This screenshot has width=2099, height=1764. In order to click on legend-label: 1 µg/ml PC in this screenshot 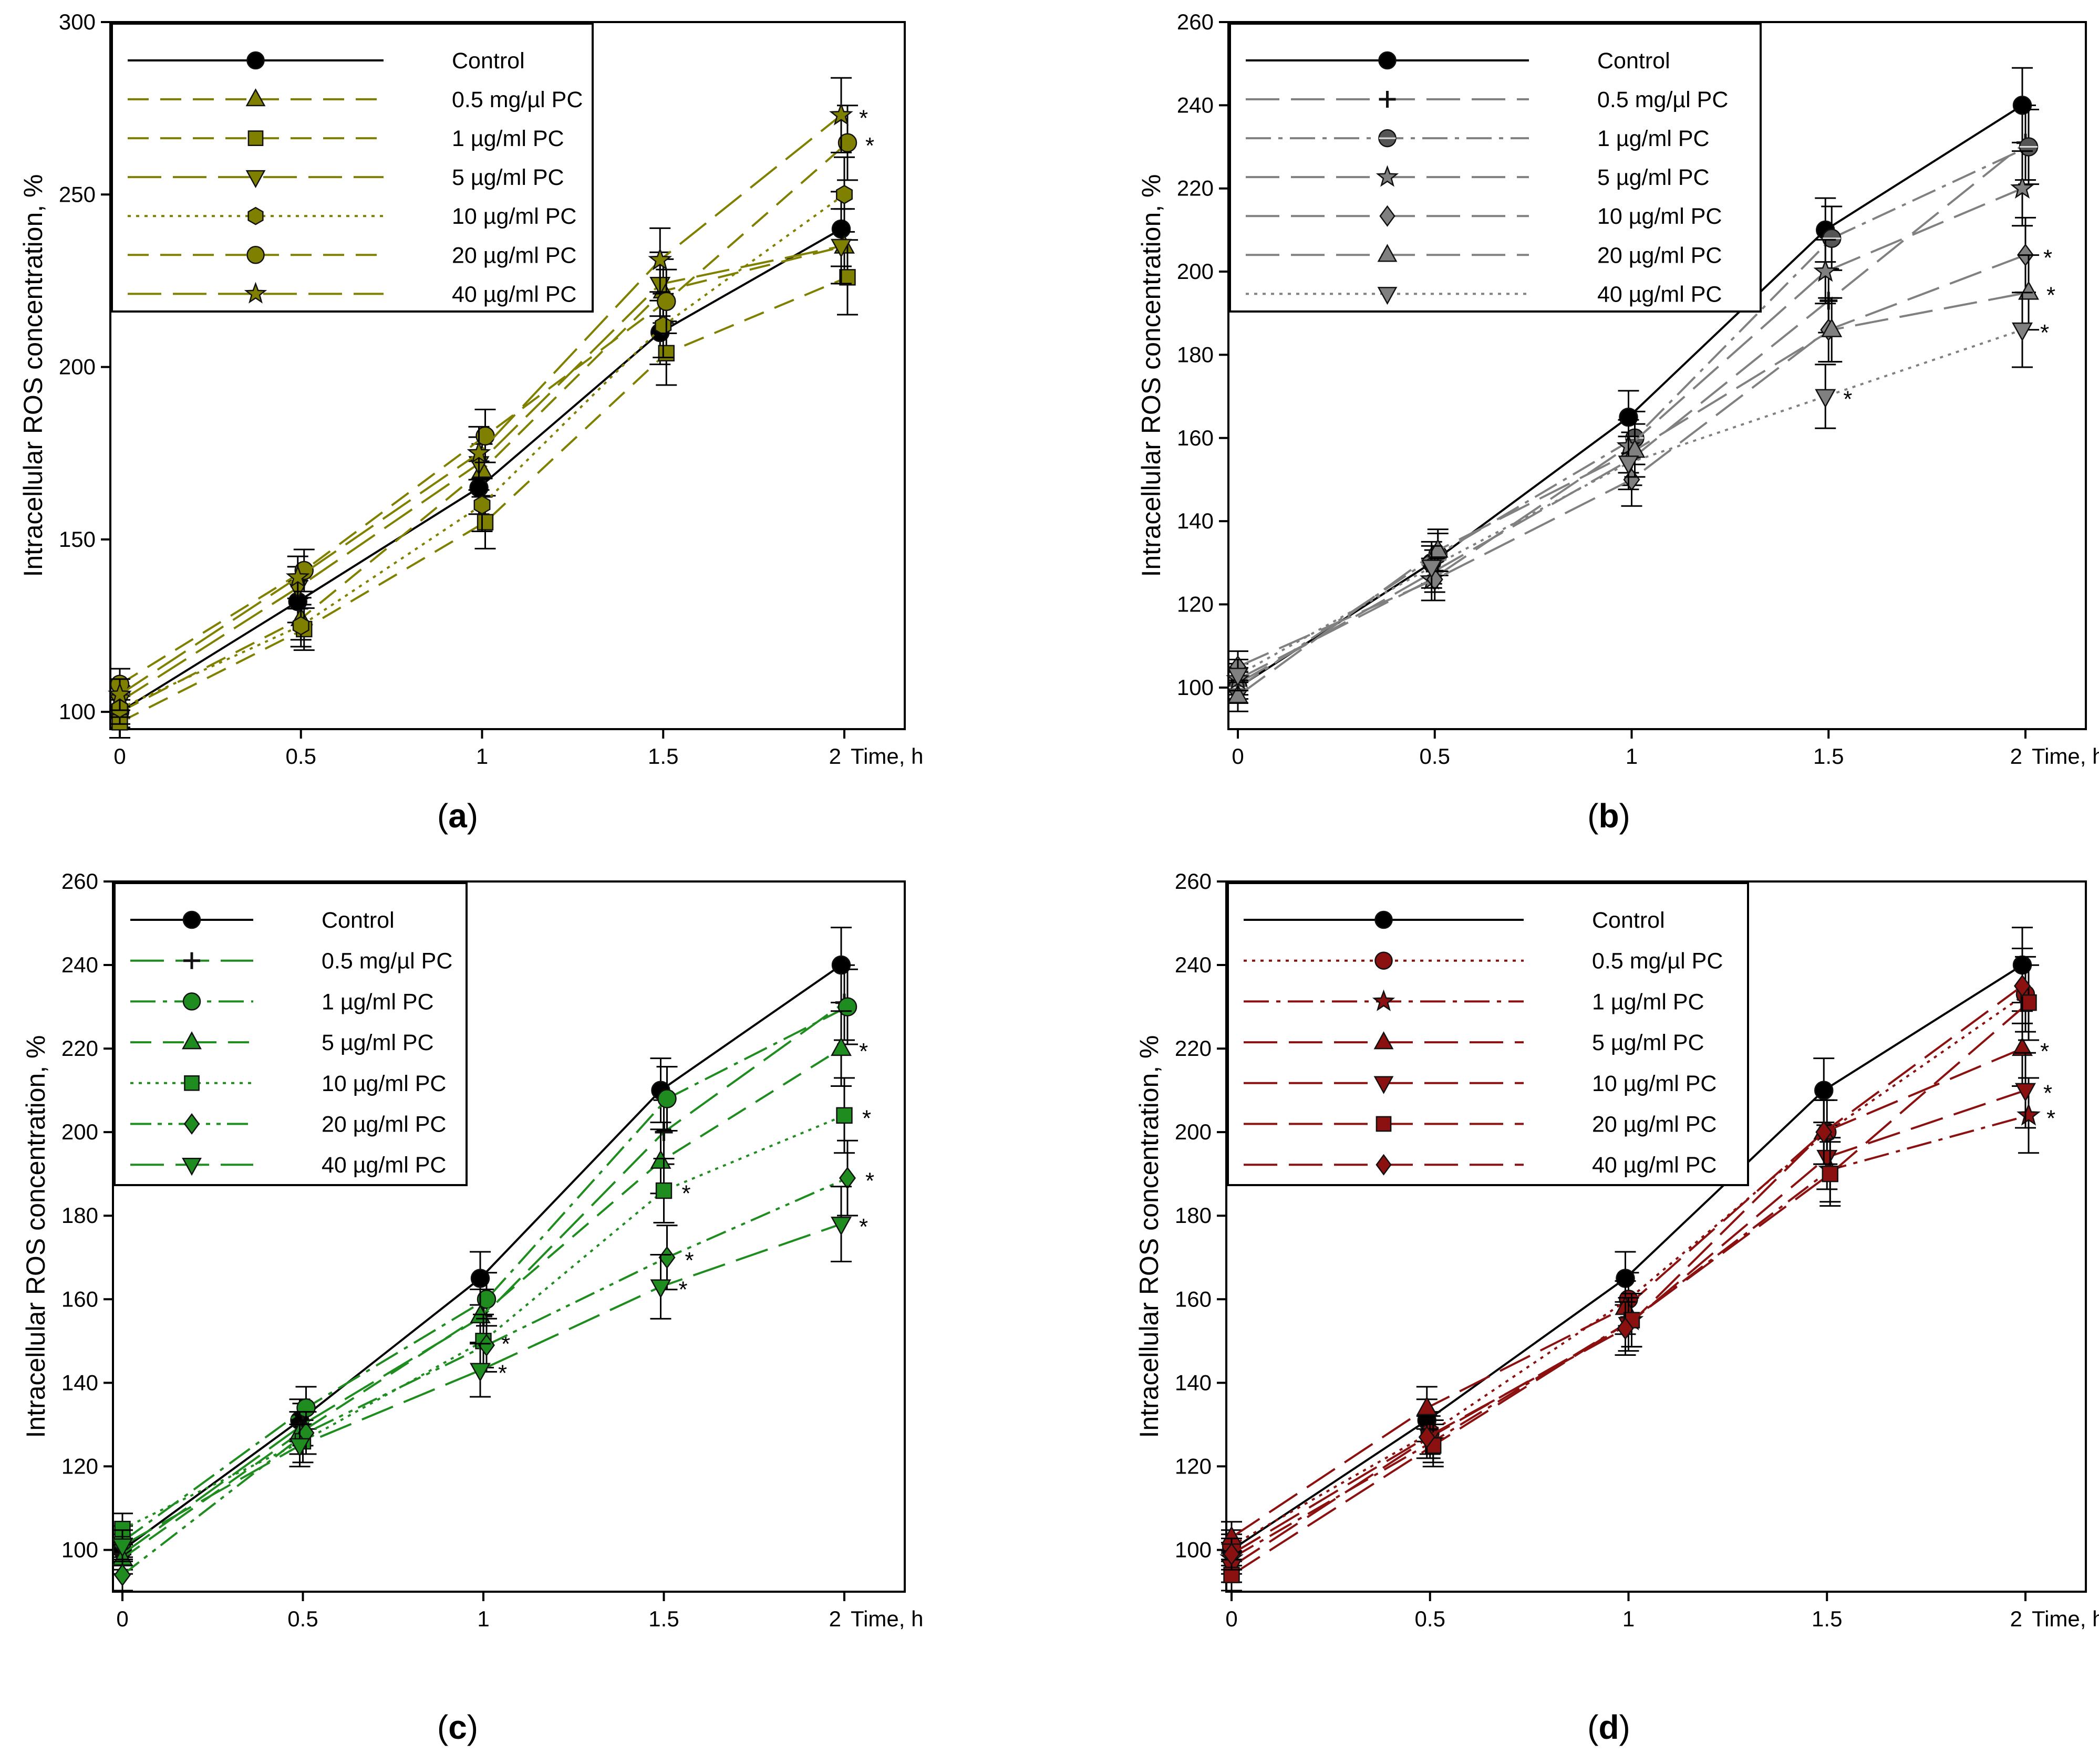, I will do `click(378, 1001)`.